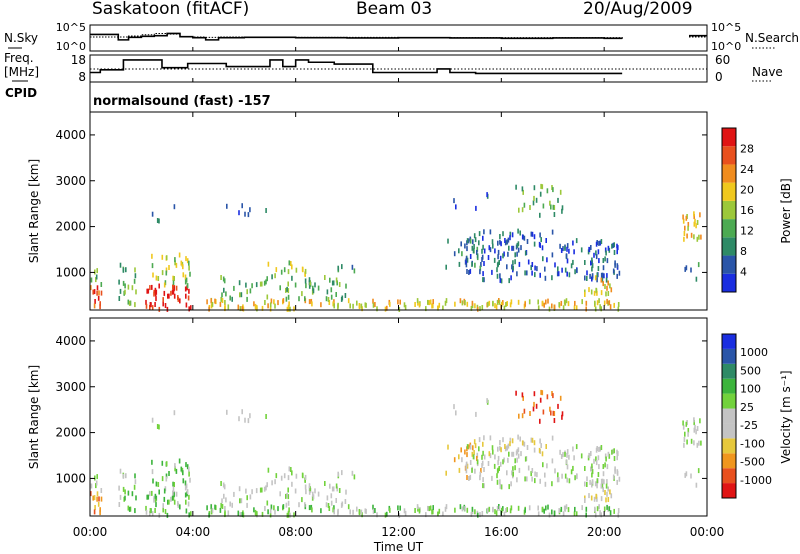 The image size is (800, 554). I want to click on velocity-colorbar-label: Velocity [m s⁻¹], so click(786, 416).